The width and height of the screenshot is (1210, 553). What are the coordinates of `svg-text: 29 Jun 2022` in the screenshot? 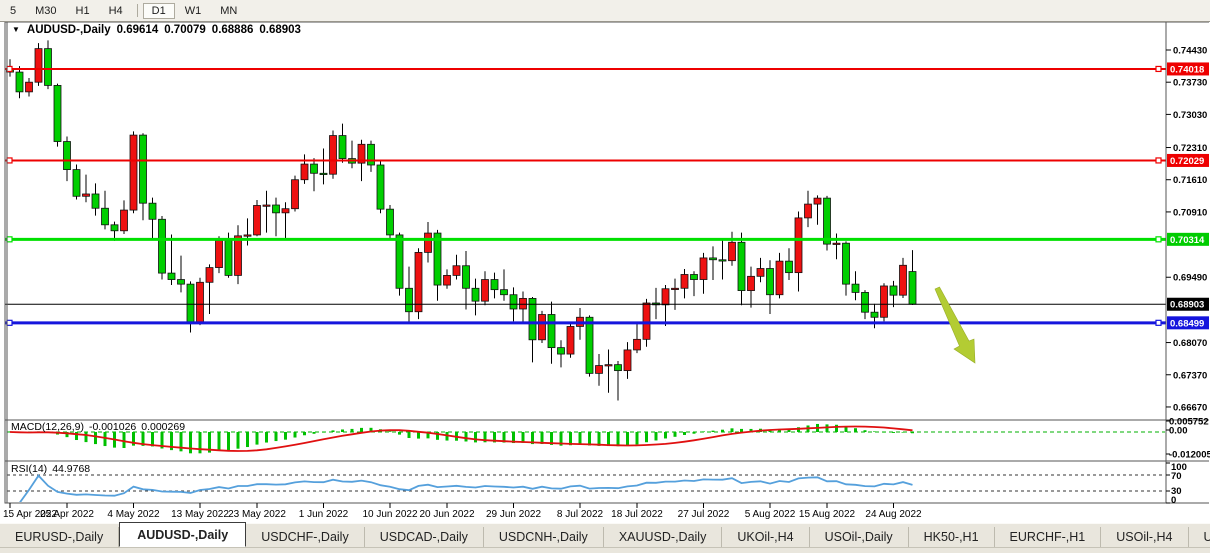 It's located at (513, 514).